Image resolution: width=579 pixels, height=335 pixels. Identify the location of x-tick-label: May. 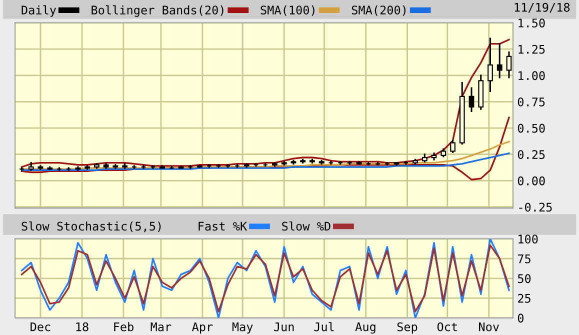
(242, 328).